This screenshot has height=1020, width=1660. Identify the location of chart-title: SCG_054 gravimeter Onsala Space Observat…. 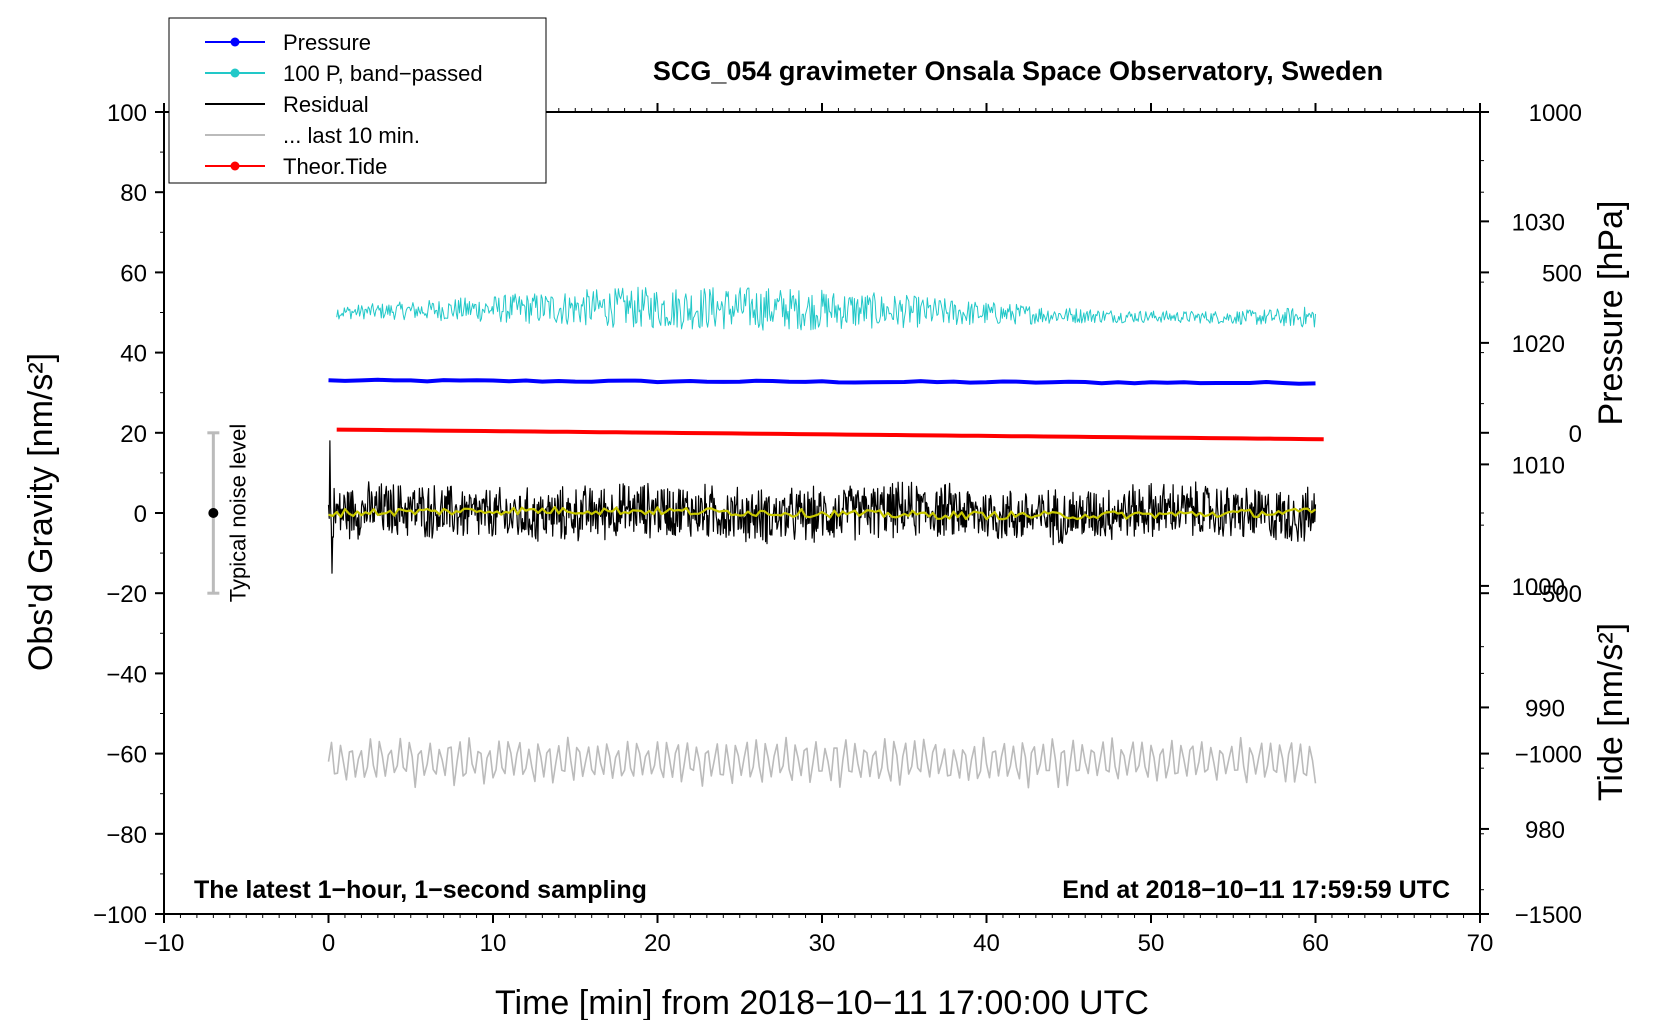
(1018, 71).